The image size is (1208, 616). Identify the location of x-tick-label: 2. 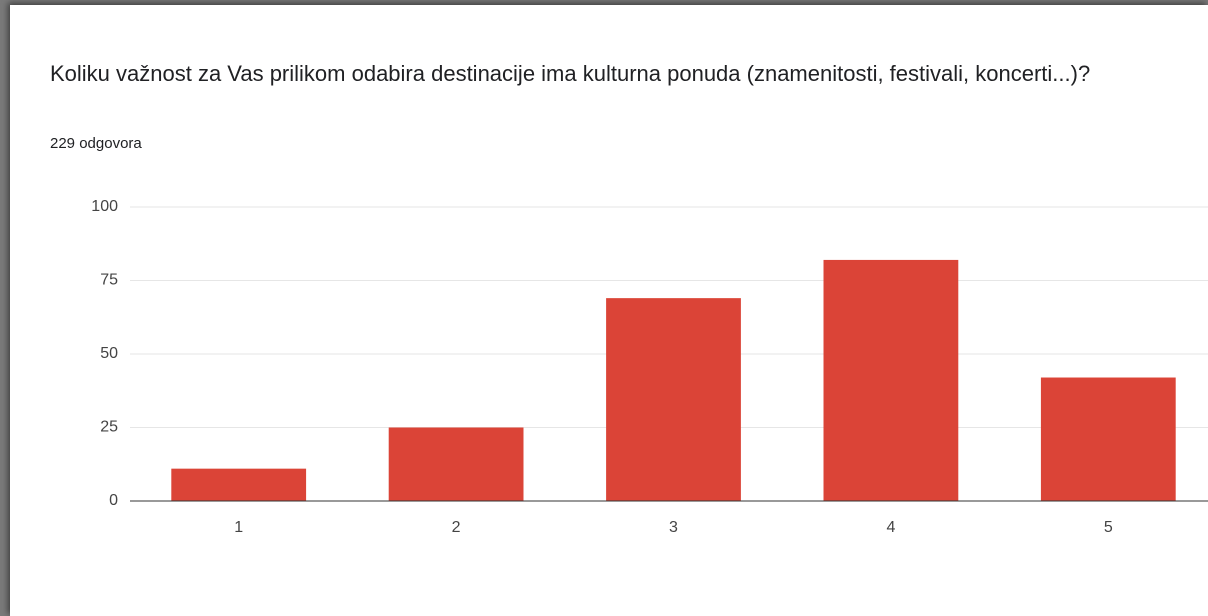
(456, 527).